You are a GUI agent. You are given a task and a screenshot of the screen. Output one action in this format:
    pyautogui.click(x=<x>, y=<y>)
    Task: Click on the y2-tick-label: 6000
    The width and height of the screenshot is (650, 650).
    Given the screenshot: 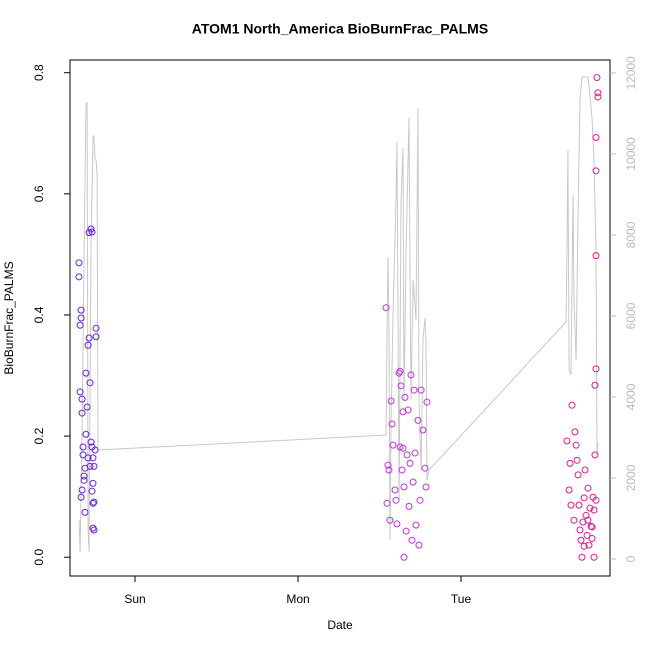 What is the action you would take?
    pyautogui.click(x=631, y=315)
    